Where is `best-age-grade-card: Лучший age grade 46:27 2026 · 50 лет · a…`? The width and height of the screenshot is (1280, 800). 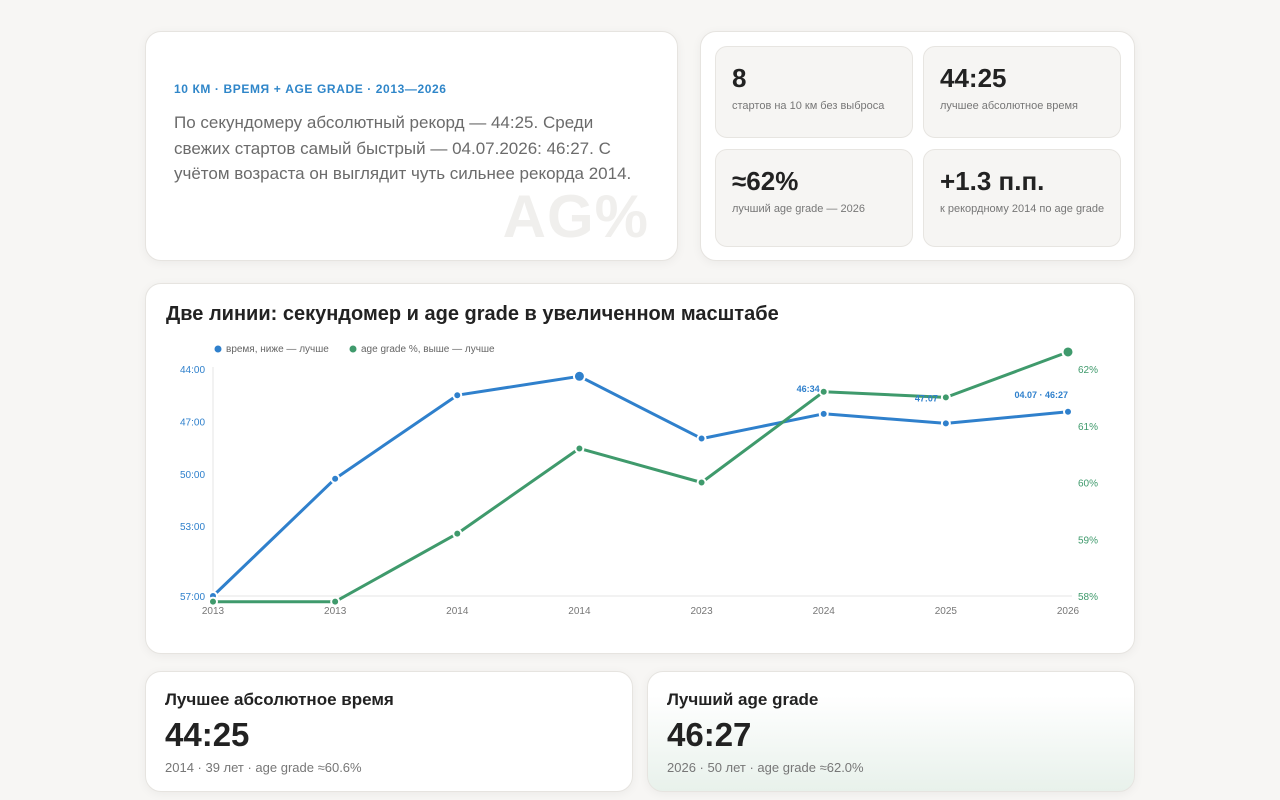 best-age-grade-card: Лучший age grade 46:27 2026 · 50 лет · a… is located at coordinates (891, 731).